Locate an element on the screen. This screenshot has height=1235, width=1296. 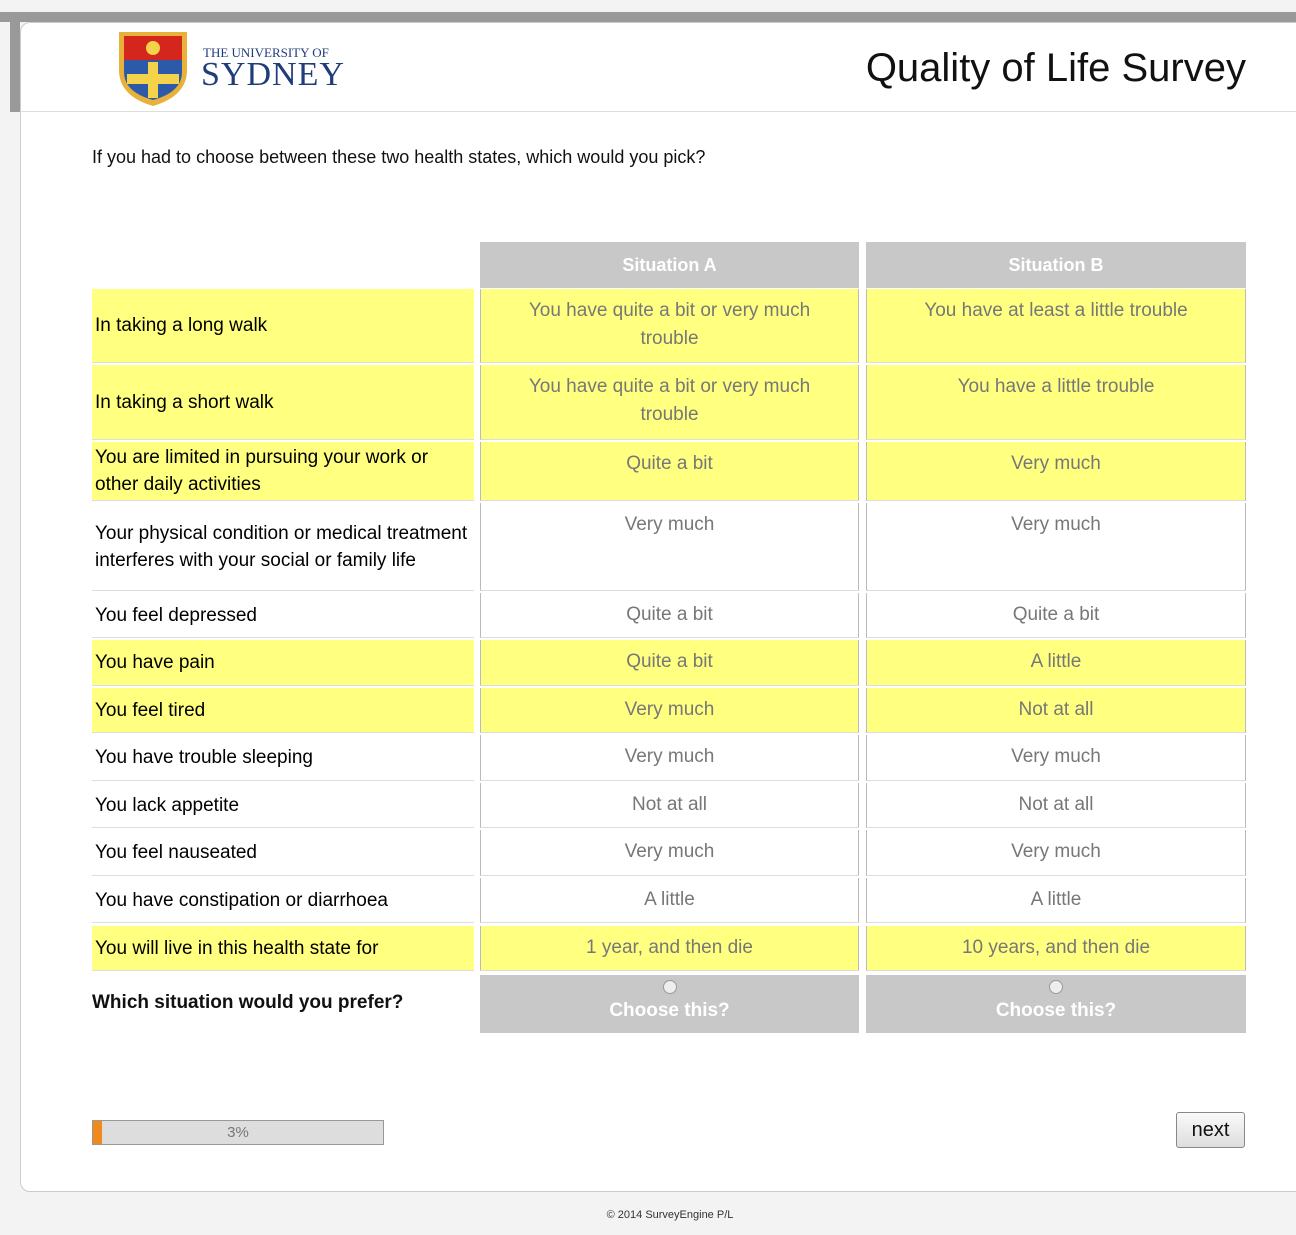
next-button: next is located at coordinates (1210, 1130).